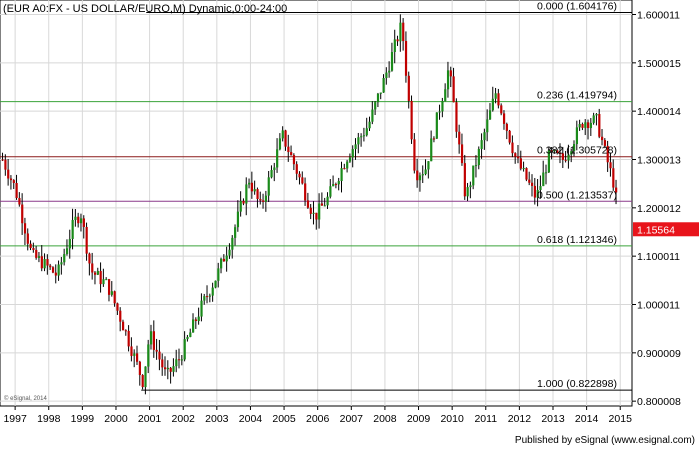 The image size is (699, 453). I want to click on x-tick-label: 2015, so click(621, 419).